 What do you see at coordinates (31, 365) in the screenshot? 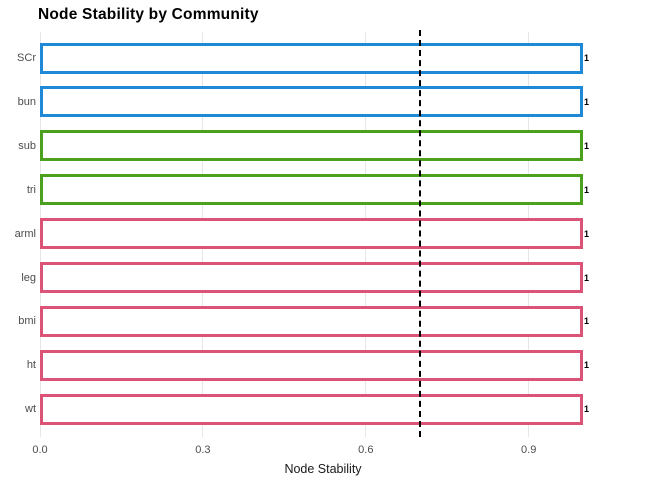
I see `y-axis-label-ht: ht` at bounding box center [31, 365].